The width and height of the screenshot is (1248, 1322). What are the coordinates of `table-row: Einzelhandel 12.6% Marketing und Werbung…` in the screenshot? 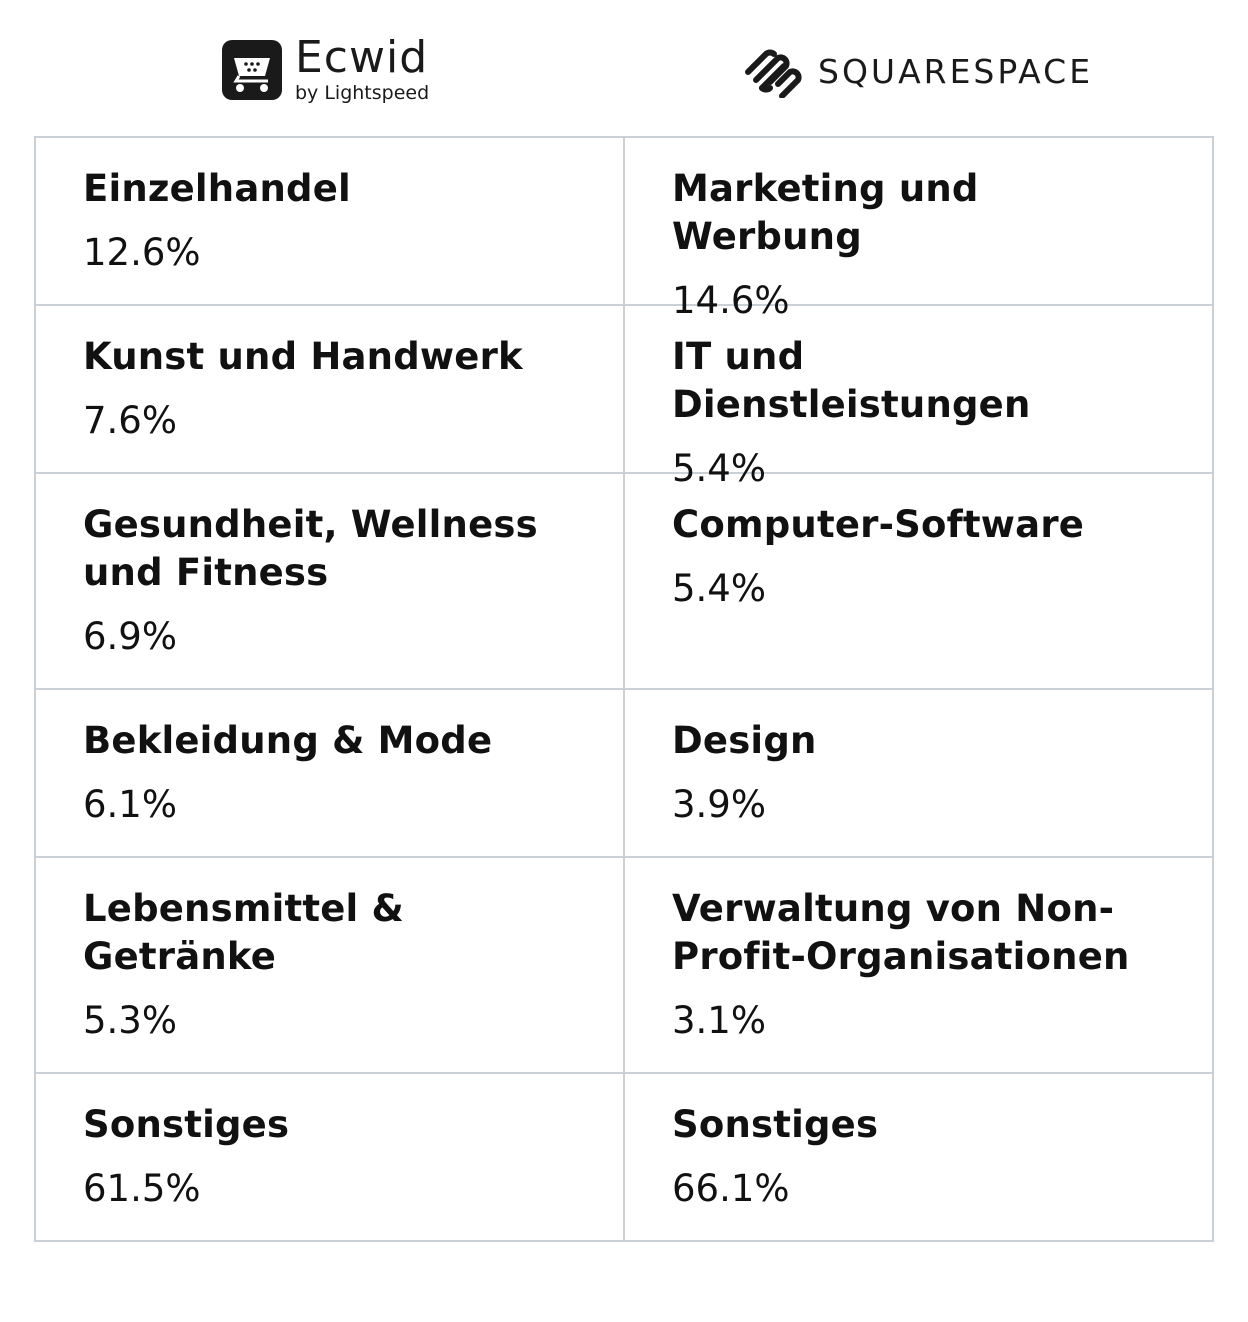 It's located at (625, 230).